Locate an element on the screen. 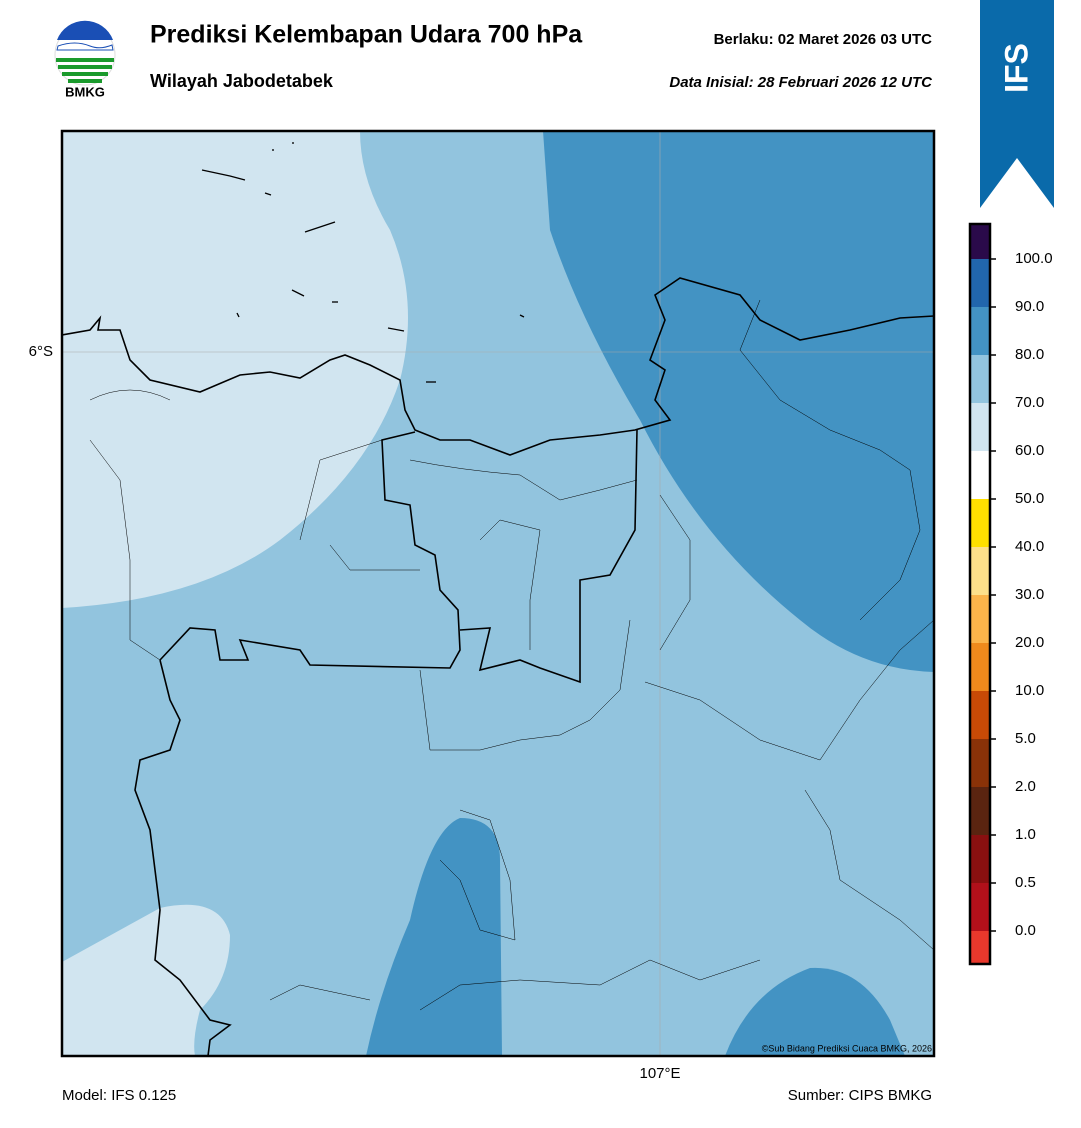  badge is located at coordinates (1017, 104).